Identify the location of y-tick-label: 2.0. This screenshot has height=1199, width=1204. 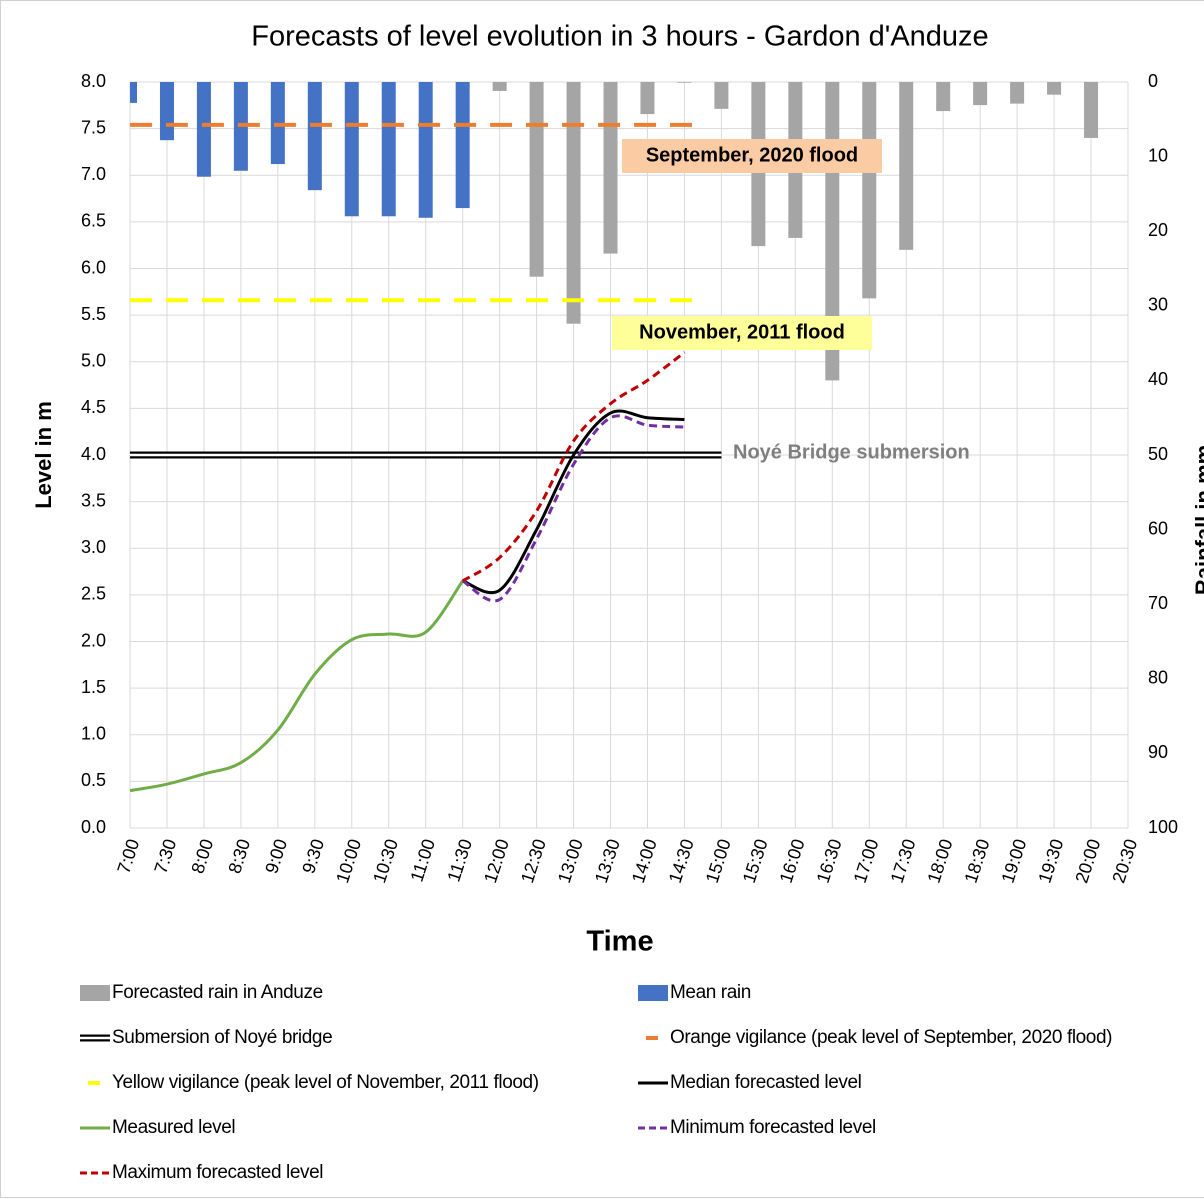
(93, 640).